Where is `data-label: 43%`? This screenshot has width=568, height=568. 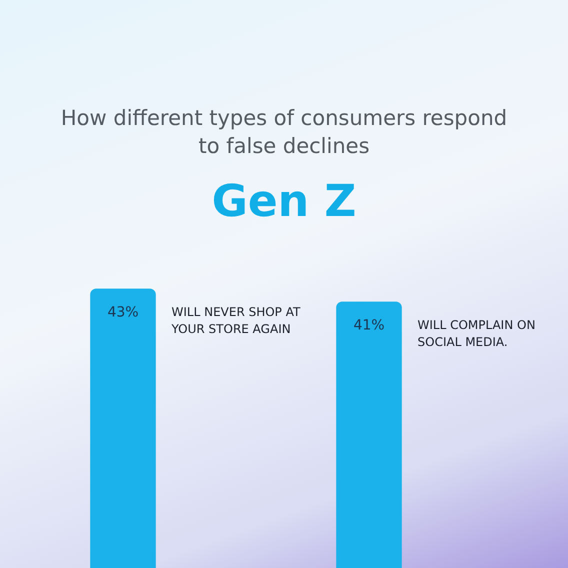
data-label: 43% is located at coordinates (123, 312).